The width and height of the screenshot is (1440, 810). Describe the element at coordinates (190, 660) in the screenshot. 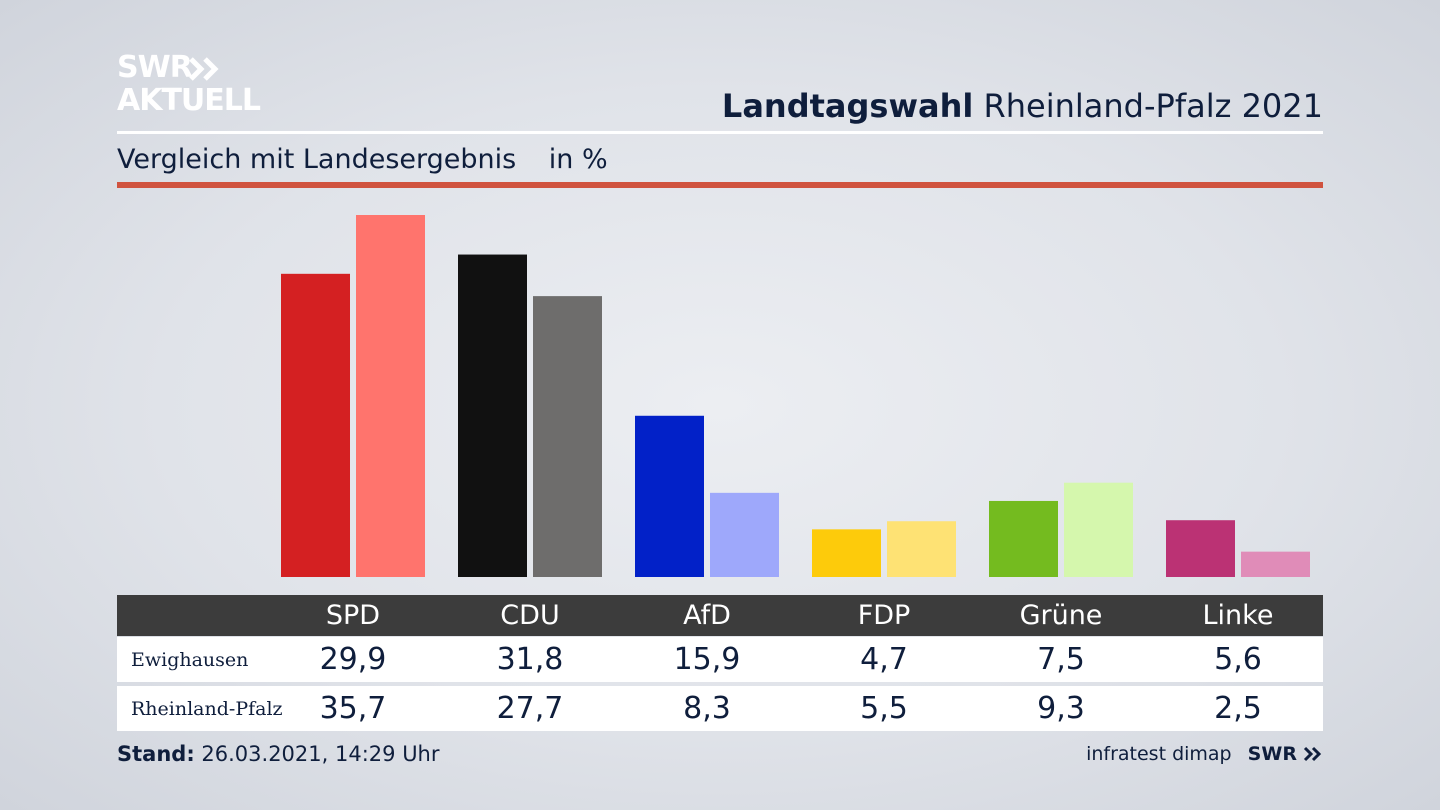

I see `row-label: Ewighausen` at that location.